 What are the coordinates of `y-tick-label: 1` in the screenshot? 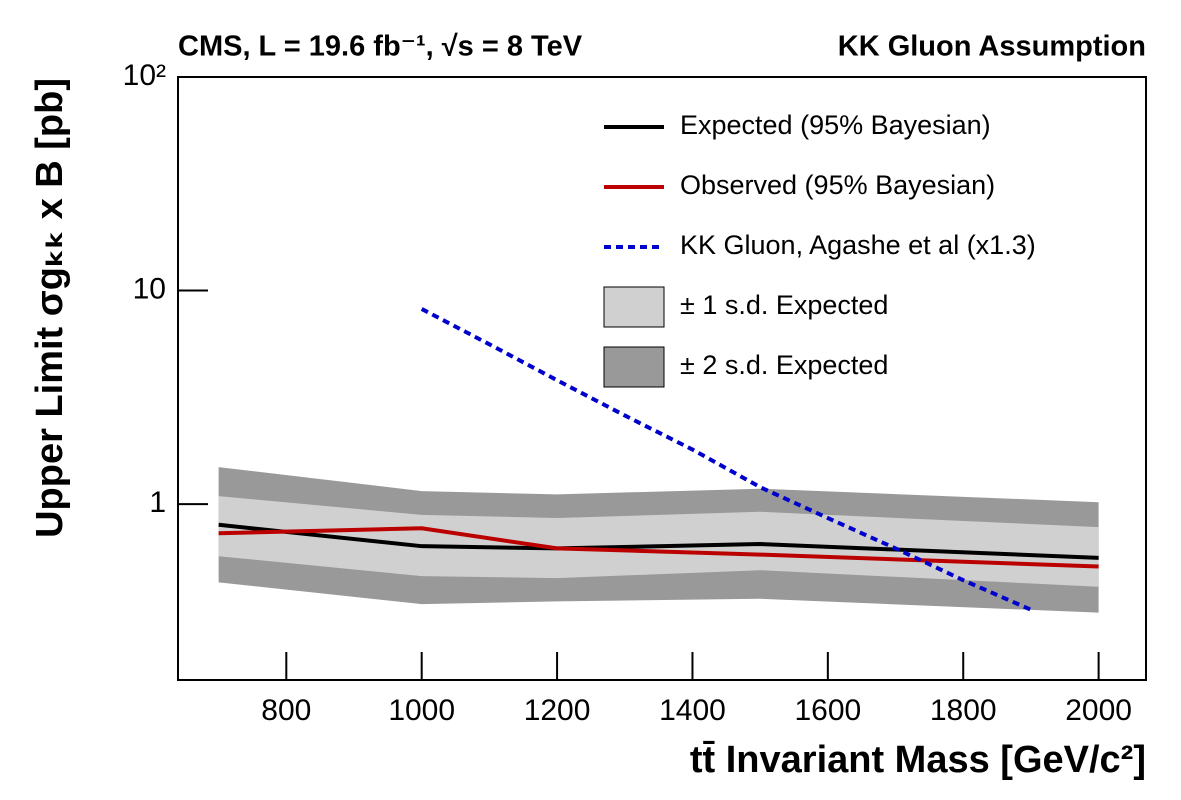 It's located at (157, 502).